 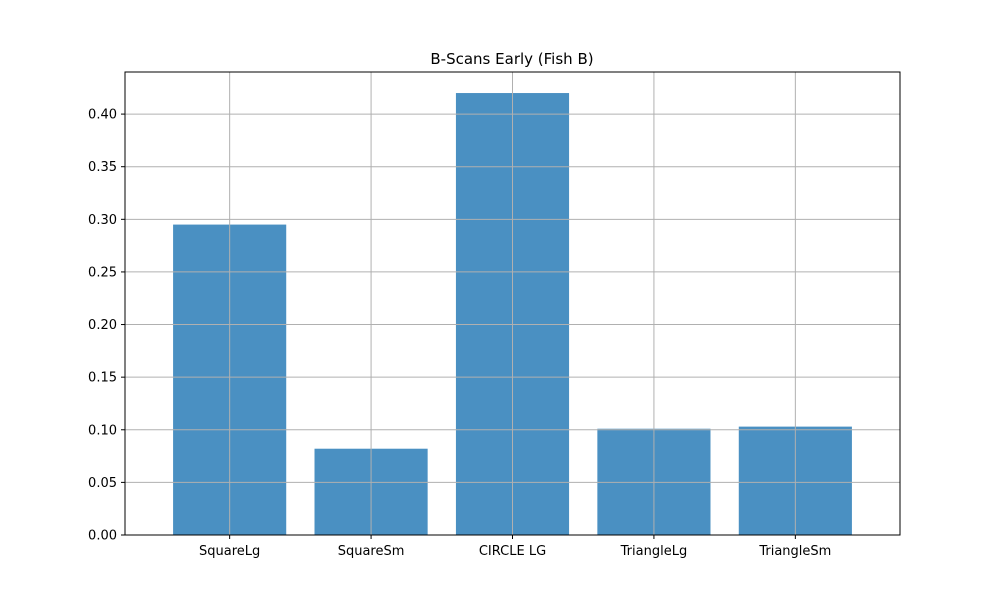 What do you see at coordinates (102, 115) in the screenshot?
I see `y-tick-label: 0.40` at bounding box center [102, 115].